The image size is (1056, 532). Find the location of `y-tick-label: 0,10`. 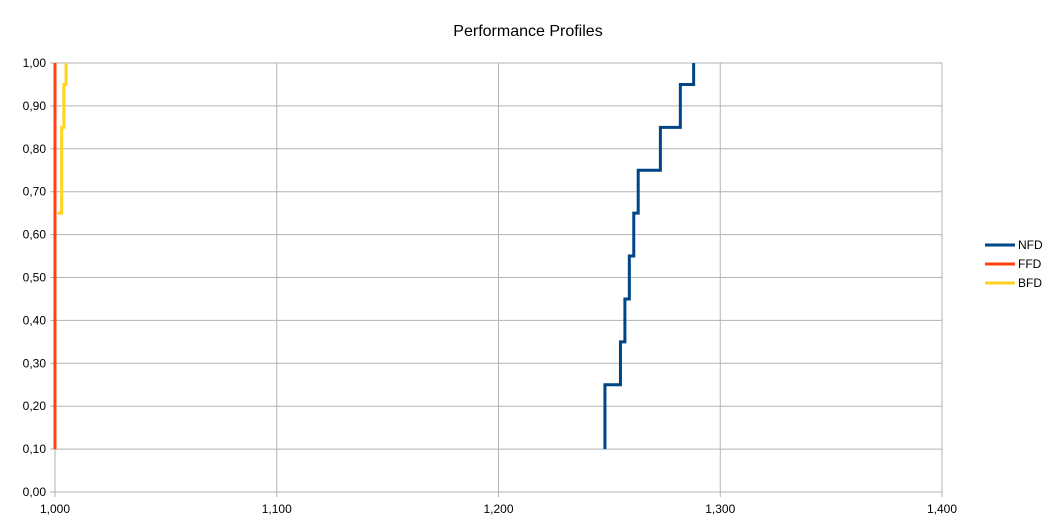

y-tick-label: 0,10 is located at coordinates (35, 449).